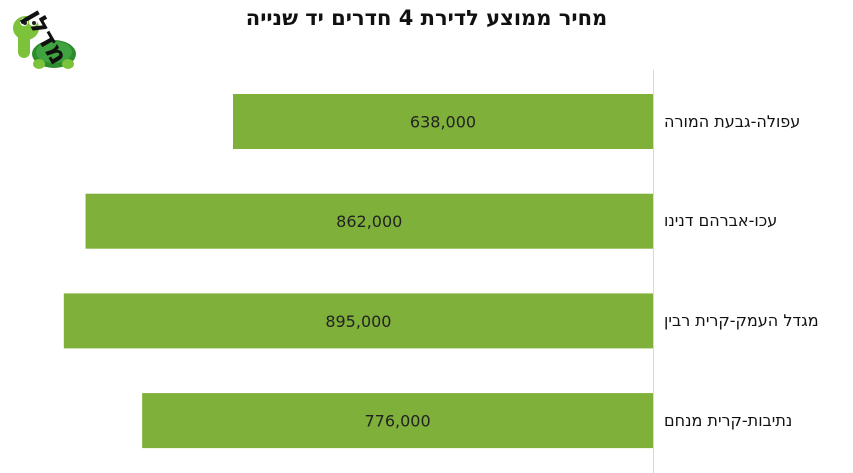  I want to click on data-label: 895,000, so click(358, 321).